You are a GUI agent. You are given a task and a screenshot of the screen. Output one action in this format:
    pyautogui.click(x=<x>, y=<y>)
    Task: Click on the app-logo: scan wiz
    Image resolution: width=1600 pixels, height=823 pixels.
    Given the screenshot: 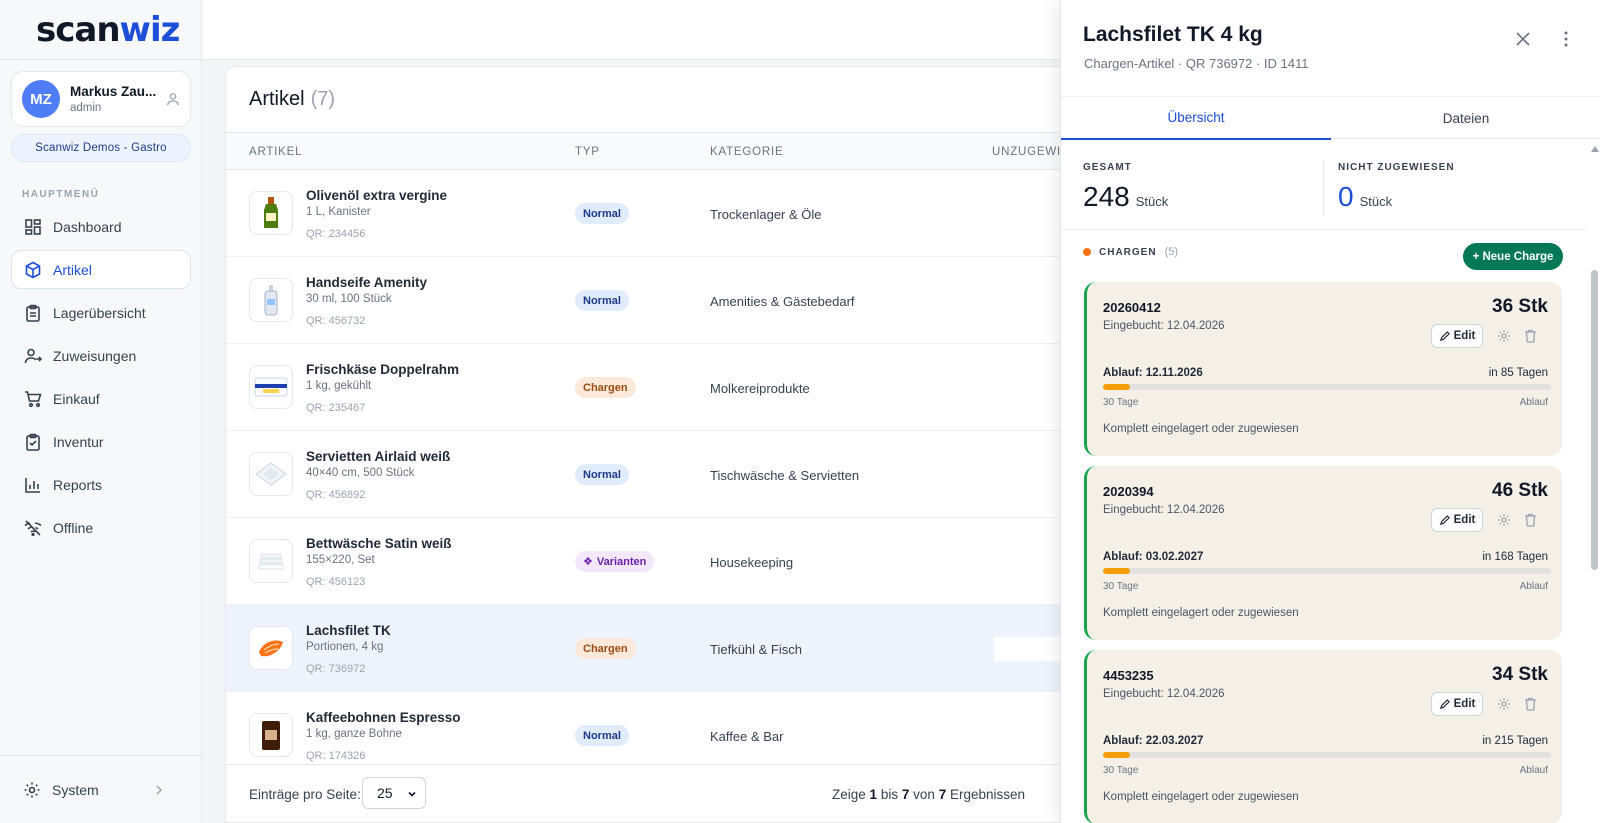 What is the action you would take?
    pyautogui.click(x=100, y=30)
    